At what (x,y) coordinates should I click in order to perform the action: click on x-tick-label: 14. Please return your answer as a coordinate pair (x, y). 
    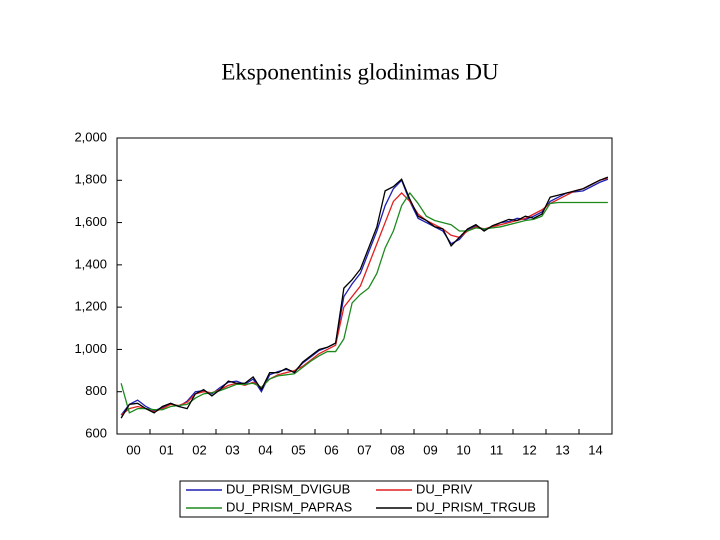
    Looking at the image, I should click on (595, 449).